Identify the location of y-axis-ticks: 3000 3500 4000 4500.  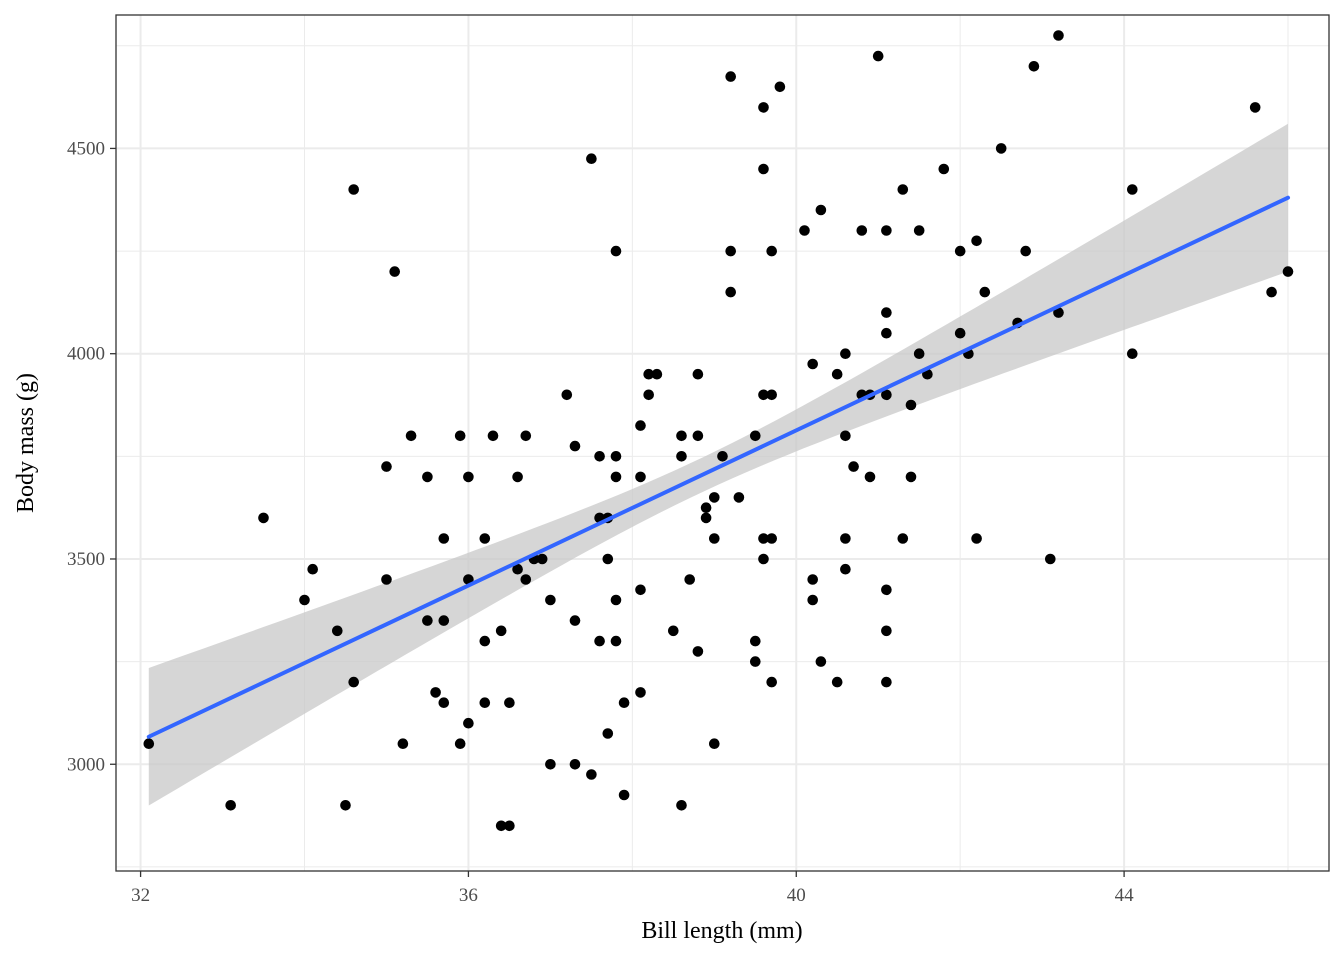
(91, 456).